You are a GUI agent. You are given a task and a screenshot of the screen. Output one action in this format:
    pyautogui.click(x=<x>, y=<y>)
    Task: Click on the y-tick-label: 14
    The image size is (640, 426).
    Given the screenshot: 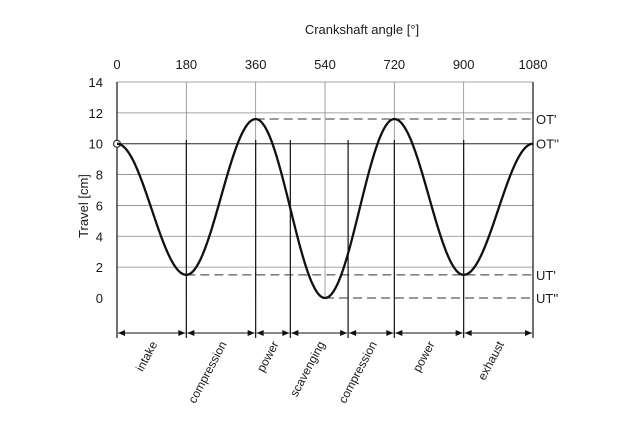 What is the action you would take?
    pyautogui.click(x=96, y=82)
    